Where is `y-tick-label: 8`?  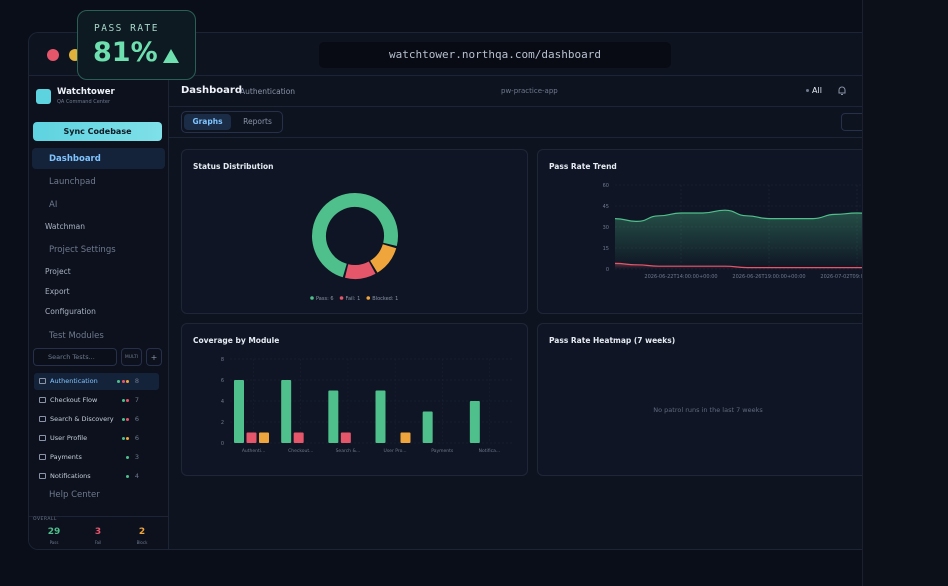
y-tick-label: 8 is located at coordinates (222, 360).